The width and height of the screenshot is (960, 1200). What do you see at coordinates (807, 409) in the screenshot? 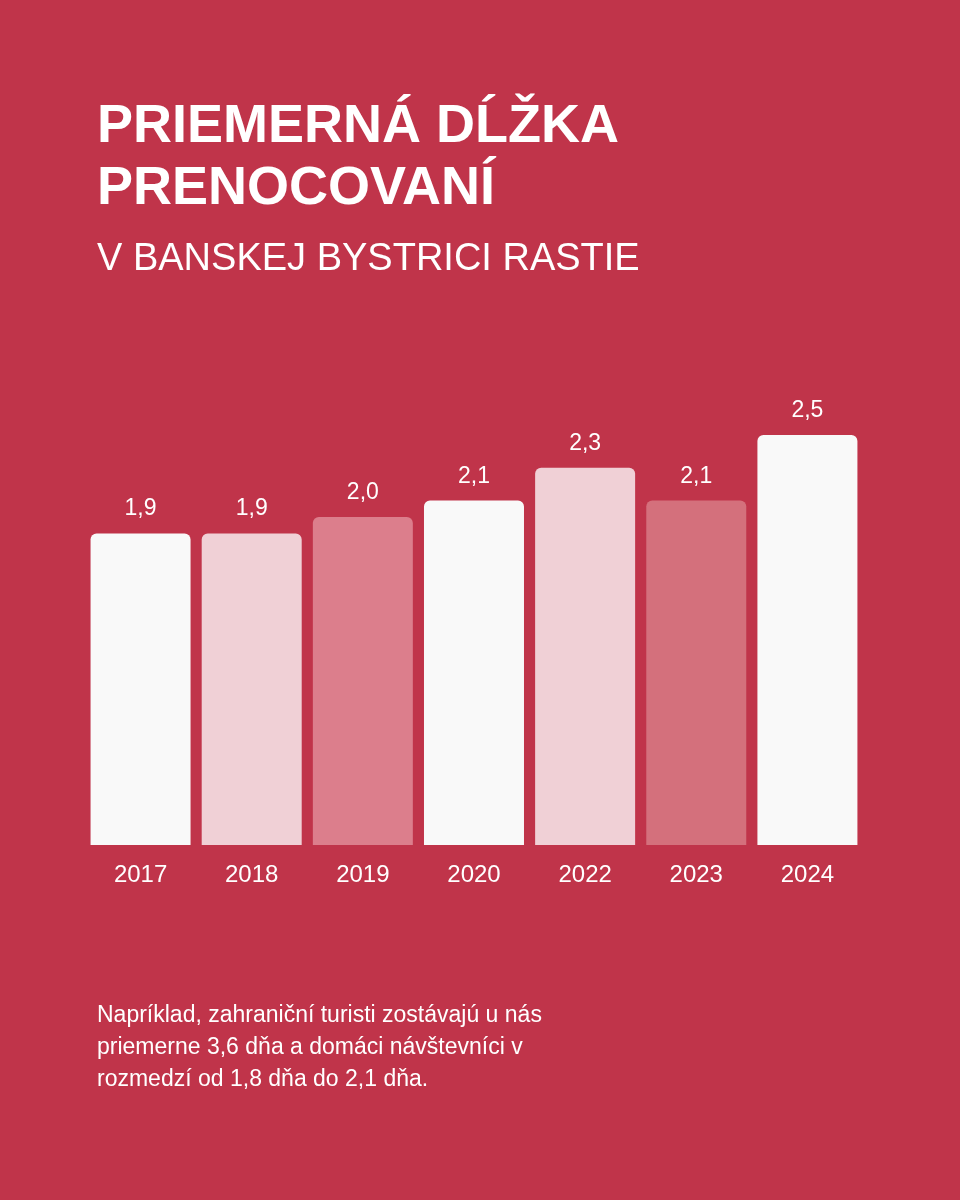
I see `data-label: 2,5` at bounding box center [807, 409].